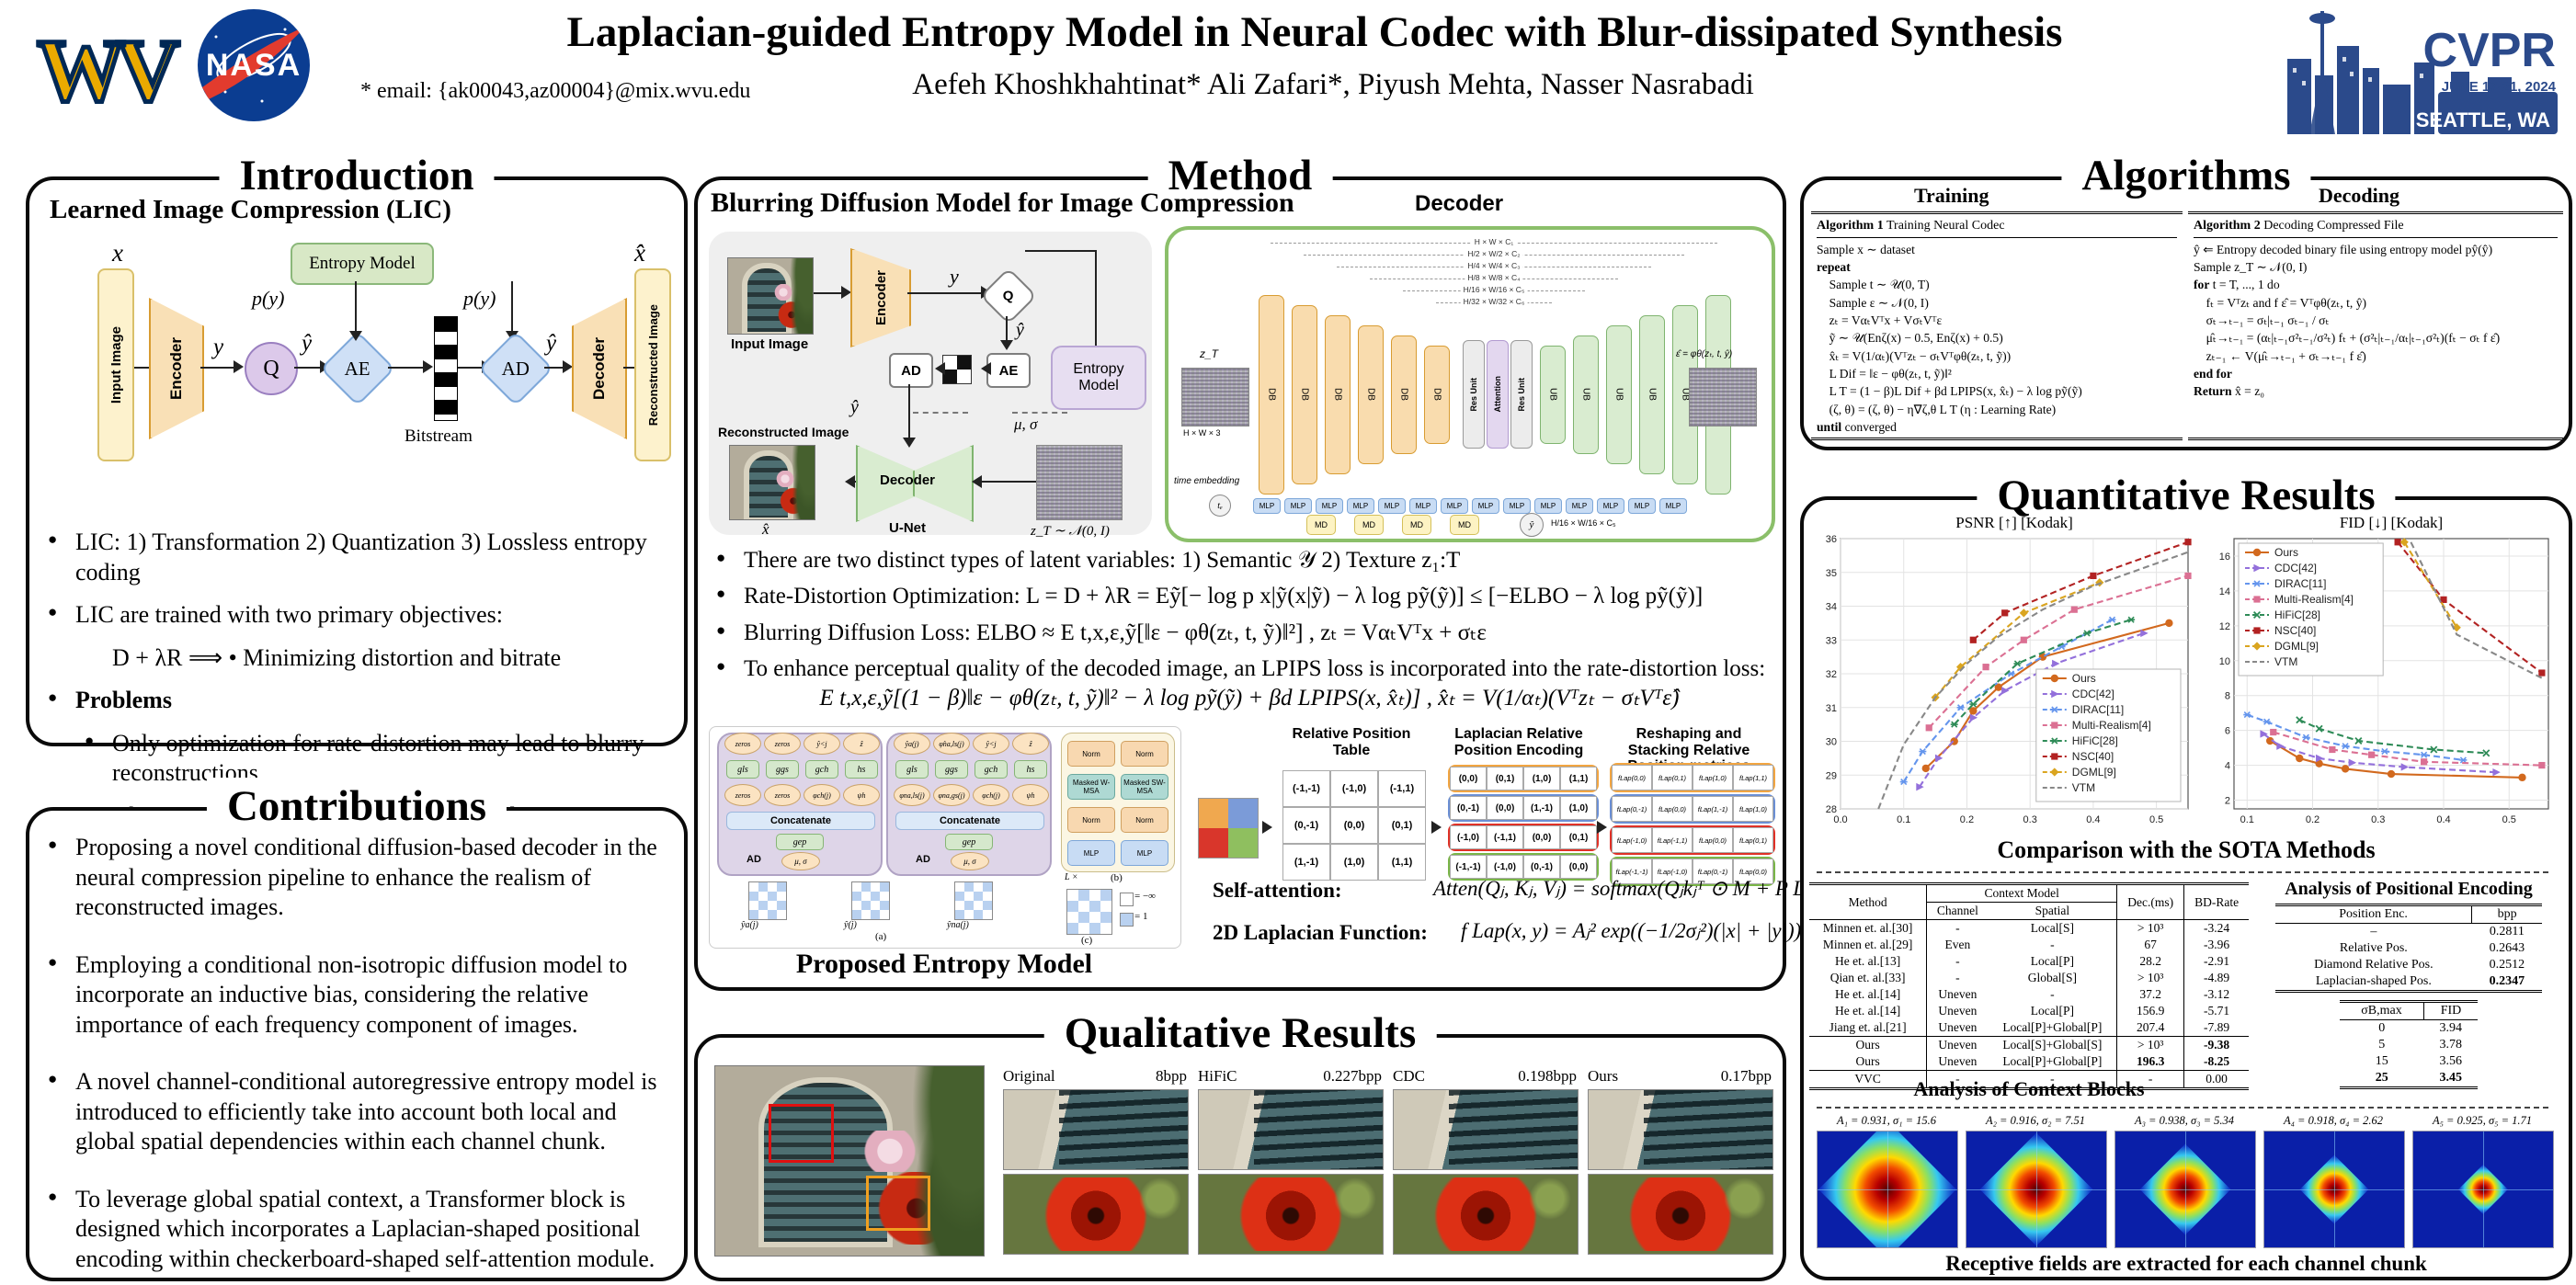 The height and width of the screenshot is (1285, 2576). What do you see at coordinates (2262, 320) in the screenshot?
I see `algorithm-line: σₜ→ₜ₋₁ = σₜ|ₜ₋₁ σₜ₋₁ / σₜ` at bounding box center [2262, 320].